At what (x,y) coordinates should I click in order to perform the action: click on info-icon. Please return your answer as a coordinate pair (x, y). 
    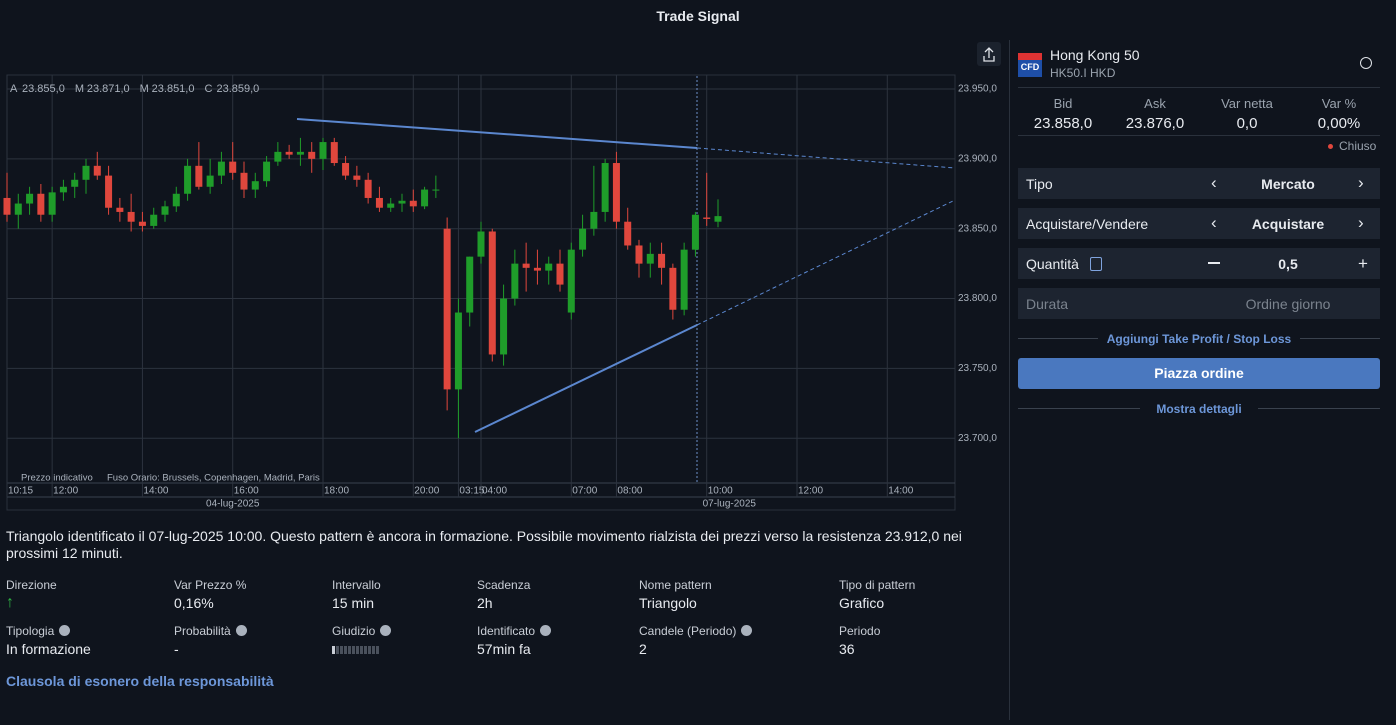
    Looking at the image, I should click on (1366, 63).